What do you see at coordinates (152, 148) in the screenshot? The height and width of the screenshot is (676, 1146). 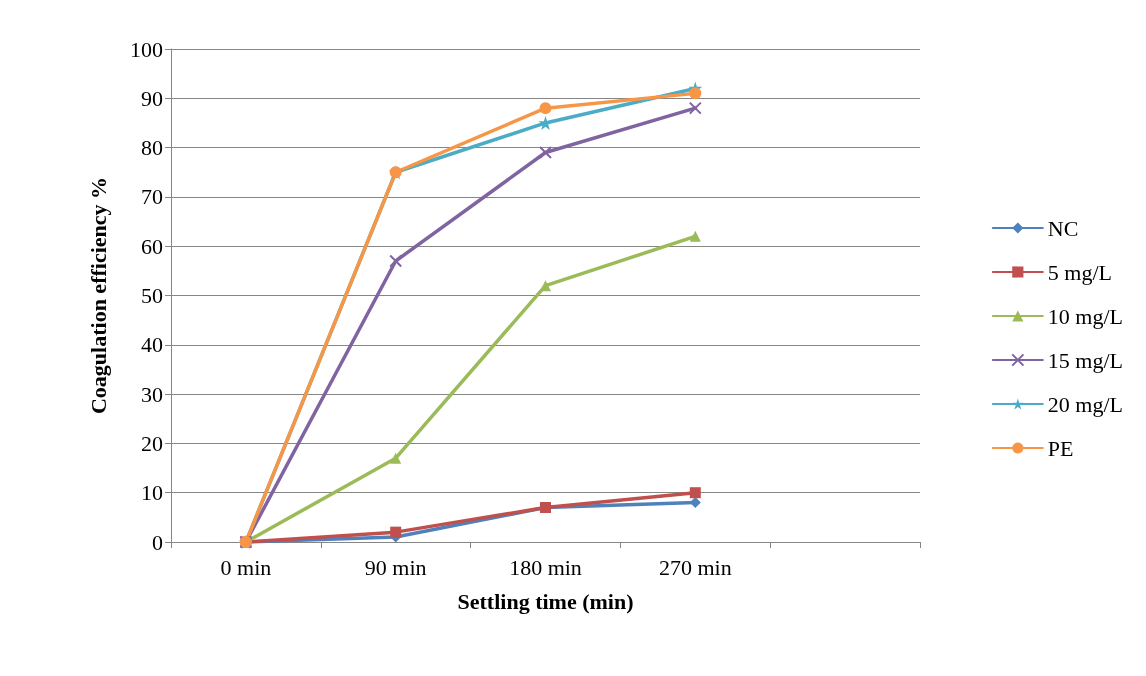 I see `y-tick-label: 80` at bounding box center [152, 148].